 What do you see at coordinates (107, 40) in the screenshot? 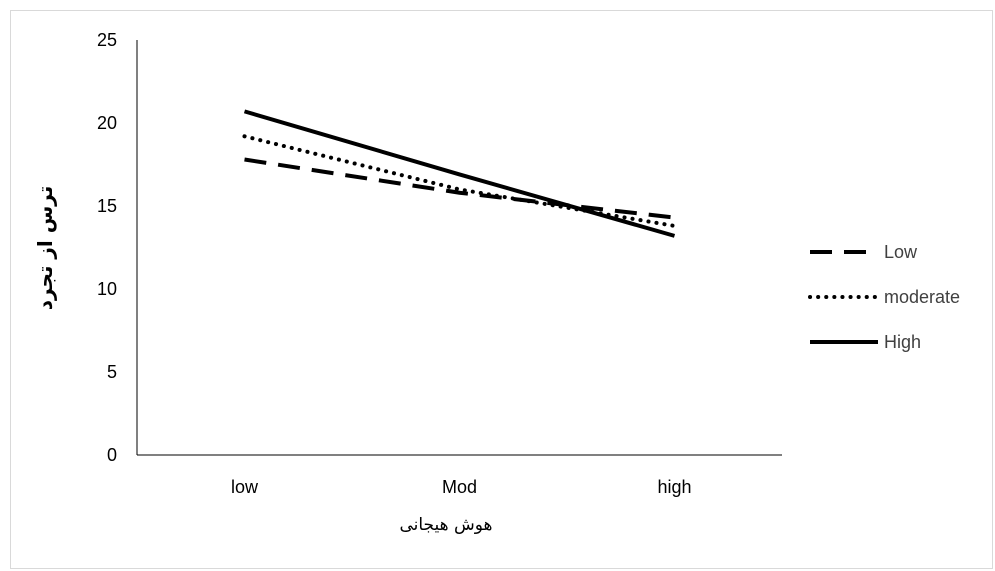
I see `y-tick-label: 25` at bounding box center [107, 40].